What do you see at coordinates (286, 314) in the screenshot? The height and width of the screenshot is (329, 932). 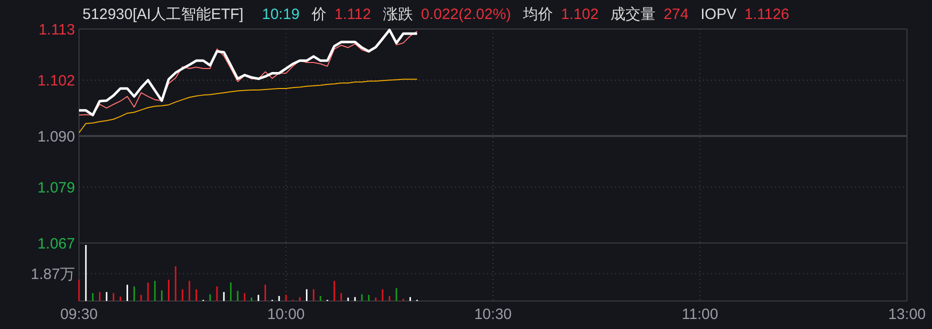 I see `x-tick-label: 10:00` at bounding box center [286, 314].